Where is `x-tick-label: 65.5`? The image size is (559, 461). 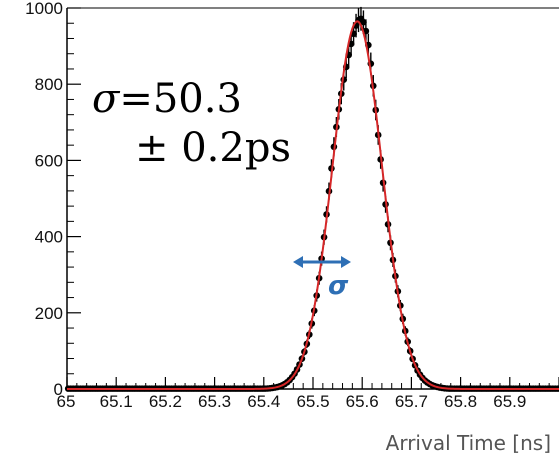 x-tick-label: 65.5 is located at coordinates (312, 401).